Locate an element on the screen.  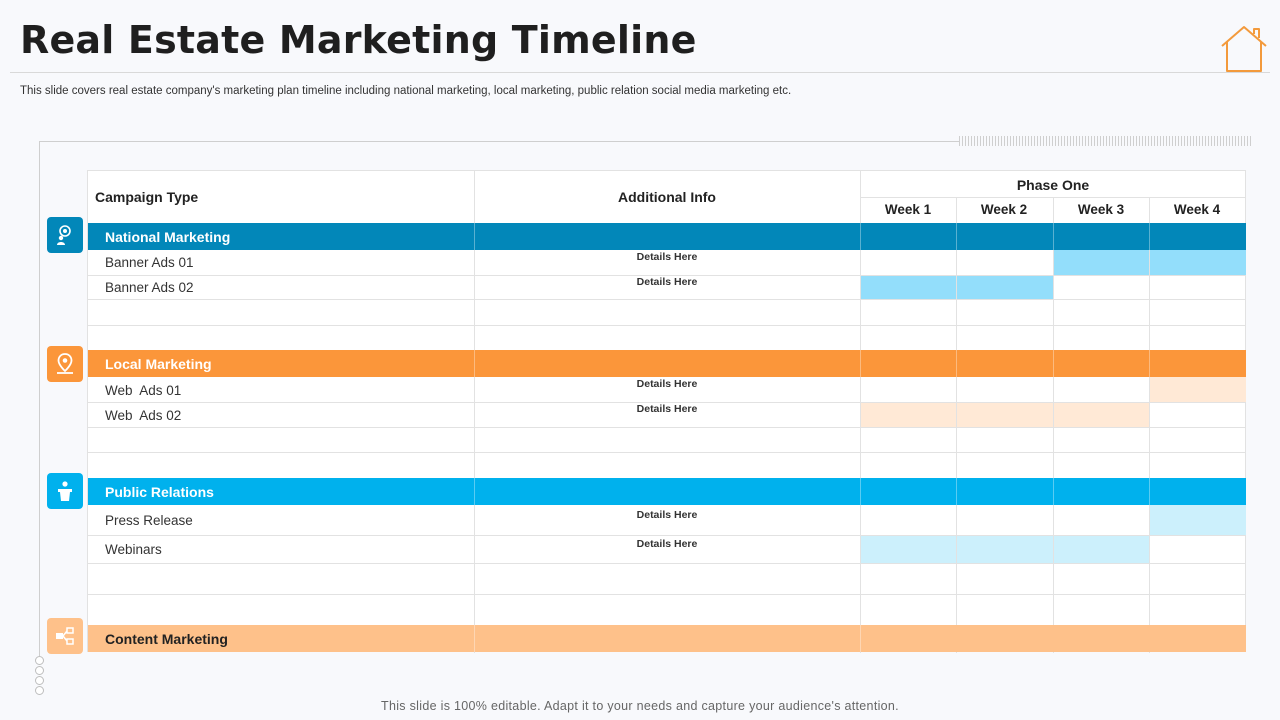
campaign-item: Banner Ads 02 is located at coordinates (149, 287).